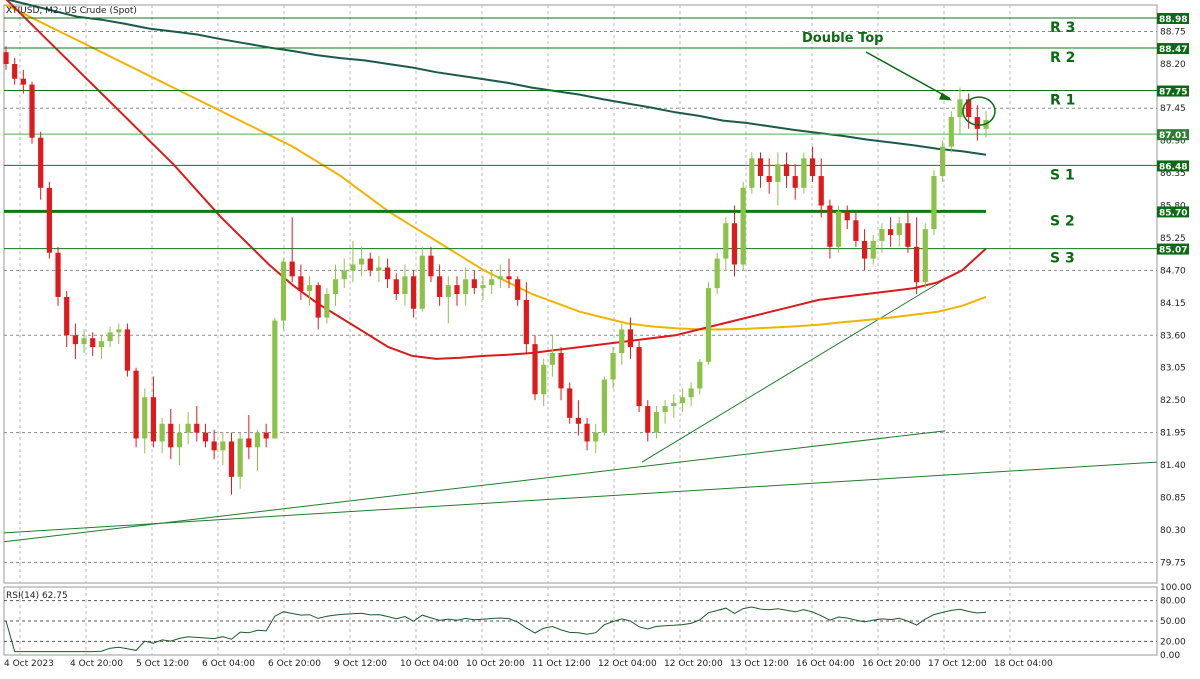 Image resolution: width=1200 pixels, height=679 pixels. Describe the element at coordinates (1062, 28) in the screenshot. I see `level-label: R 3` at that location.